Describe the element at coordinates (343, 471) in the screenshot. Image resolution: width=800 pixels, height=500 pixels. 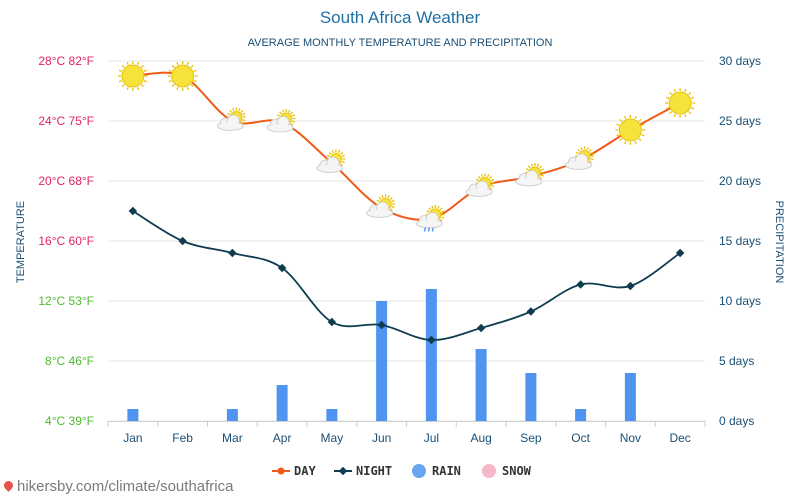
I see `legend-night-marker` at that location.